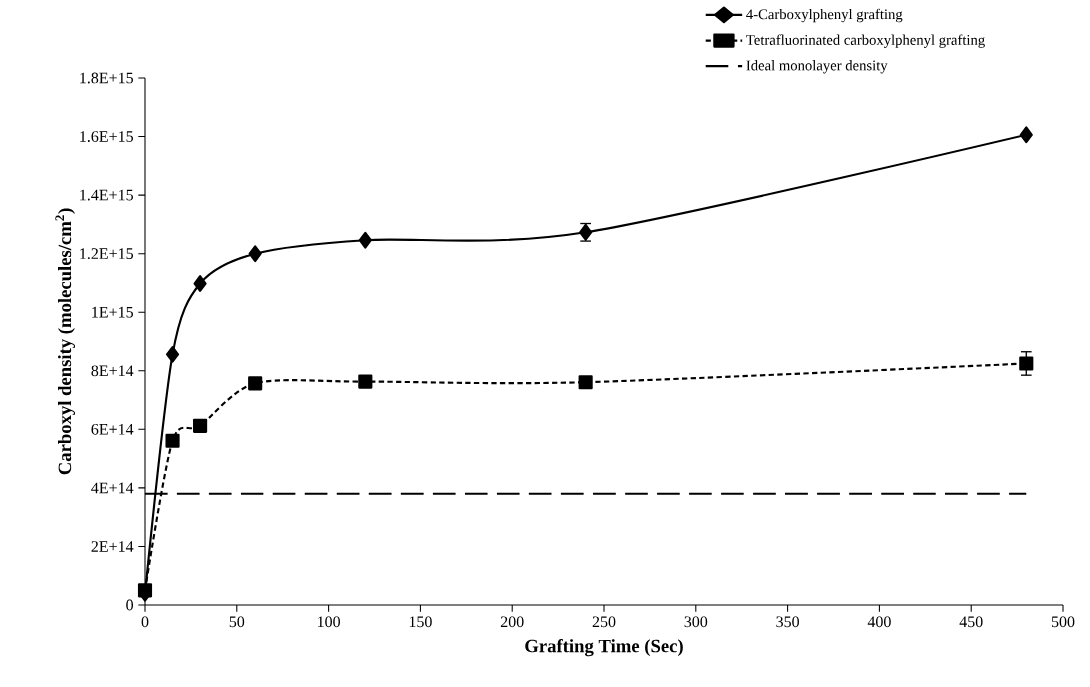  I want to click on x-tick-label: 150, so click(420, 622).